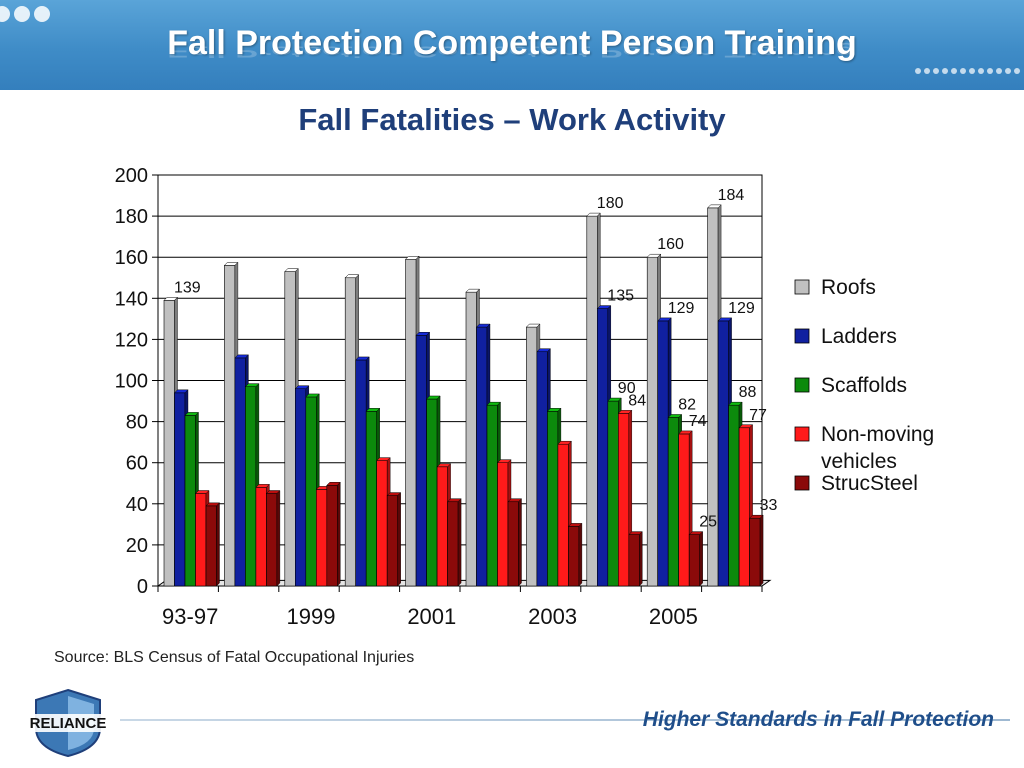  I want to click on data-label: 139, so click(187, 287).